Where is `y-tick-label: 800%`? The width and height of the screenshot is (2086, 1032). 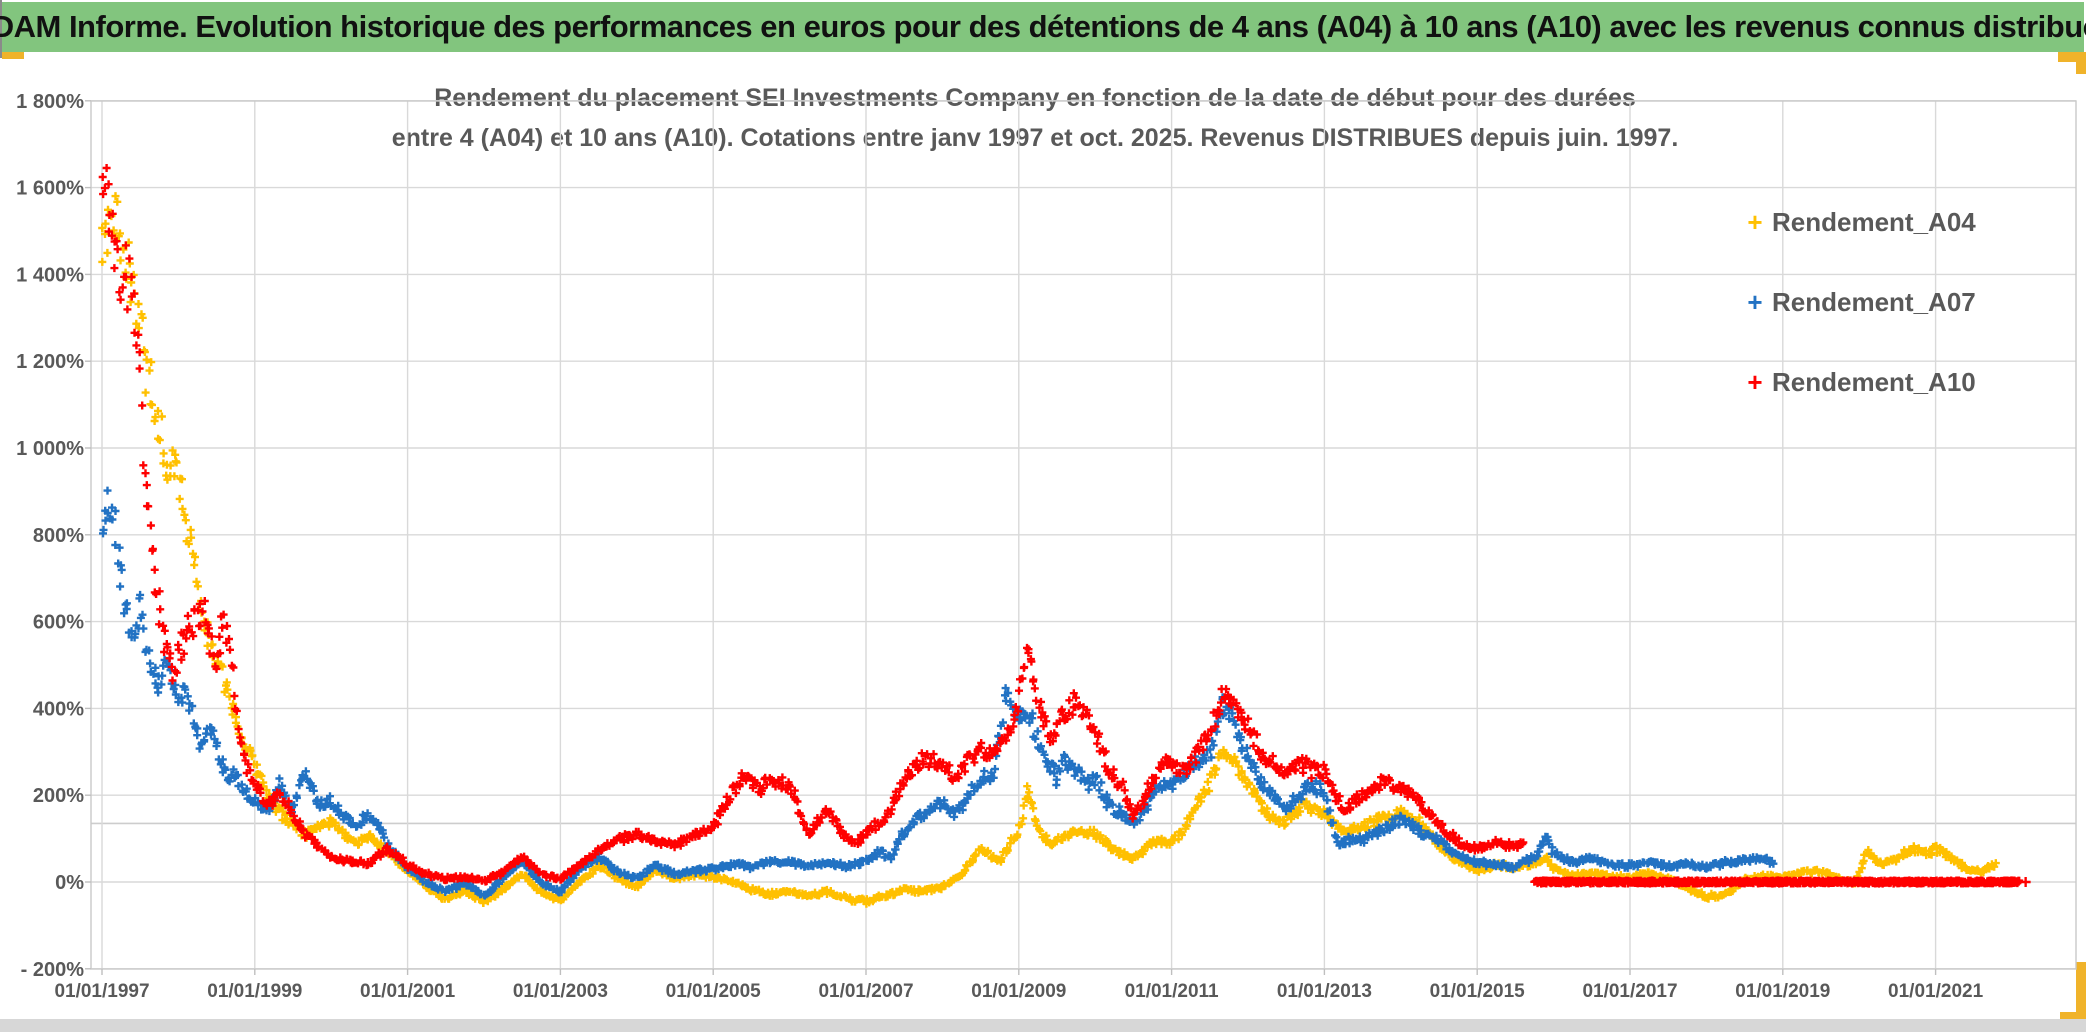 y-tick-label: 800% is located at coordinates (58, 536).